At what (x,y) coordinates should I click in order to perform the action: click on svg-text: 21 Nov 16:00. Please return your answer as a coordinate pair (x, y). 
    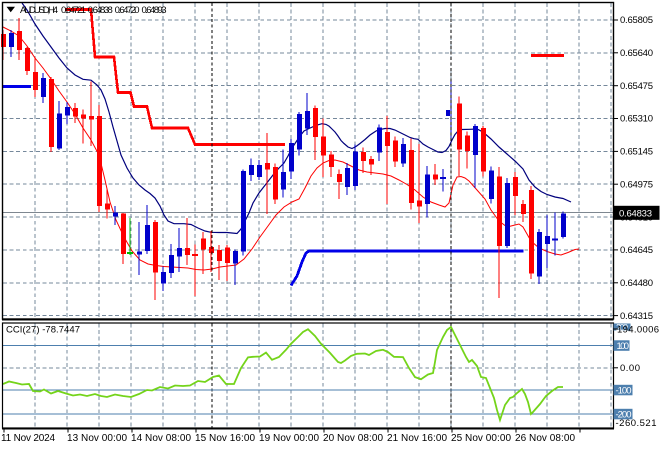
    Looking at the image, I should click on (417, 438).